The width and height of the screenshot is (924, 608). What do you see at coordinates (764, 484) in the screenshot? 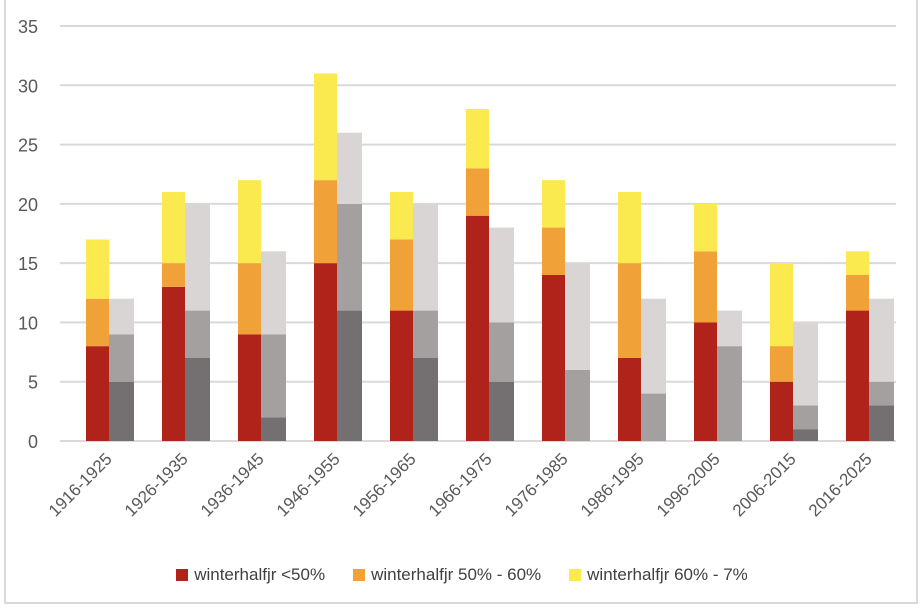
I see `x-tick-label: 2006-2015` at bounding box center [764, 484].